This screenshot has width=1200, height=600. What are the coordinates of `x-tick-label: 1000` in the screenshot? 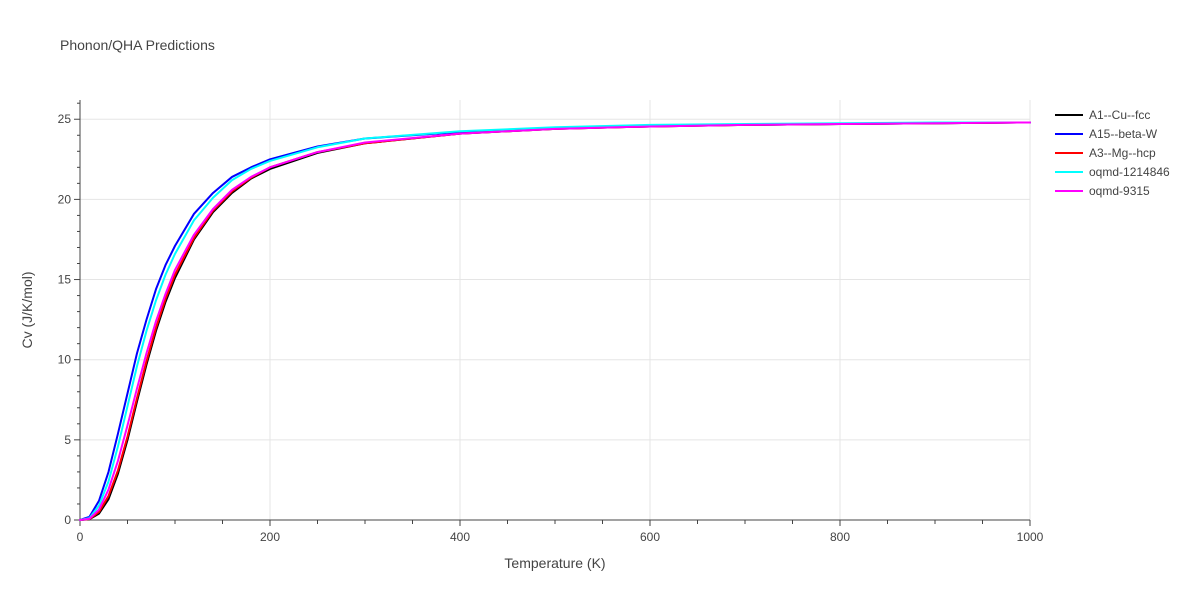 It's located at (1030, 537).